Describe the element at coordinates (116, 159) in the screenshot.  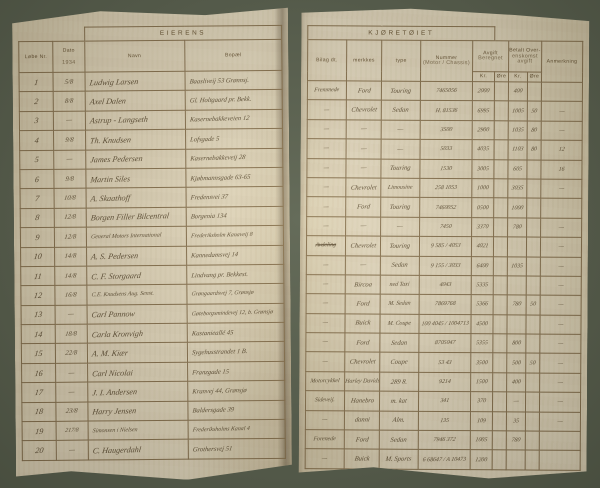
I see `cell-navn: James Pedersen` at that location.